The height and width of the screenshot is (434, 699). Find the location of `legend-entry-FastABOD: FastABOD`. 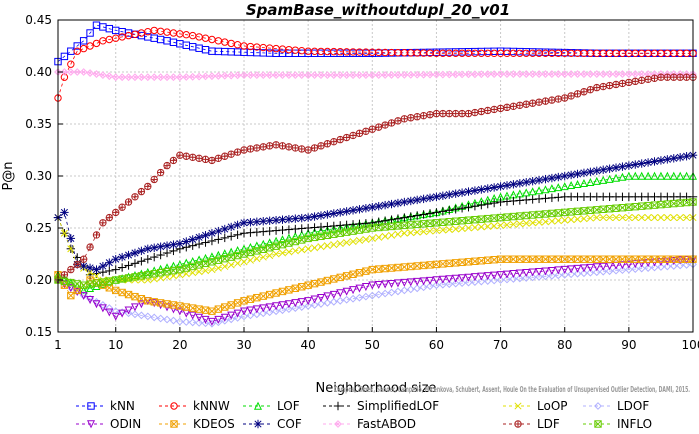

legend-entry-FastABOD: FastABOD is located at coordinates (369, 424).